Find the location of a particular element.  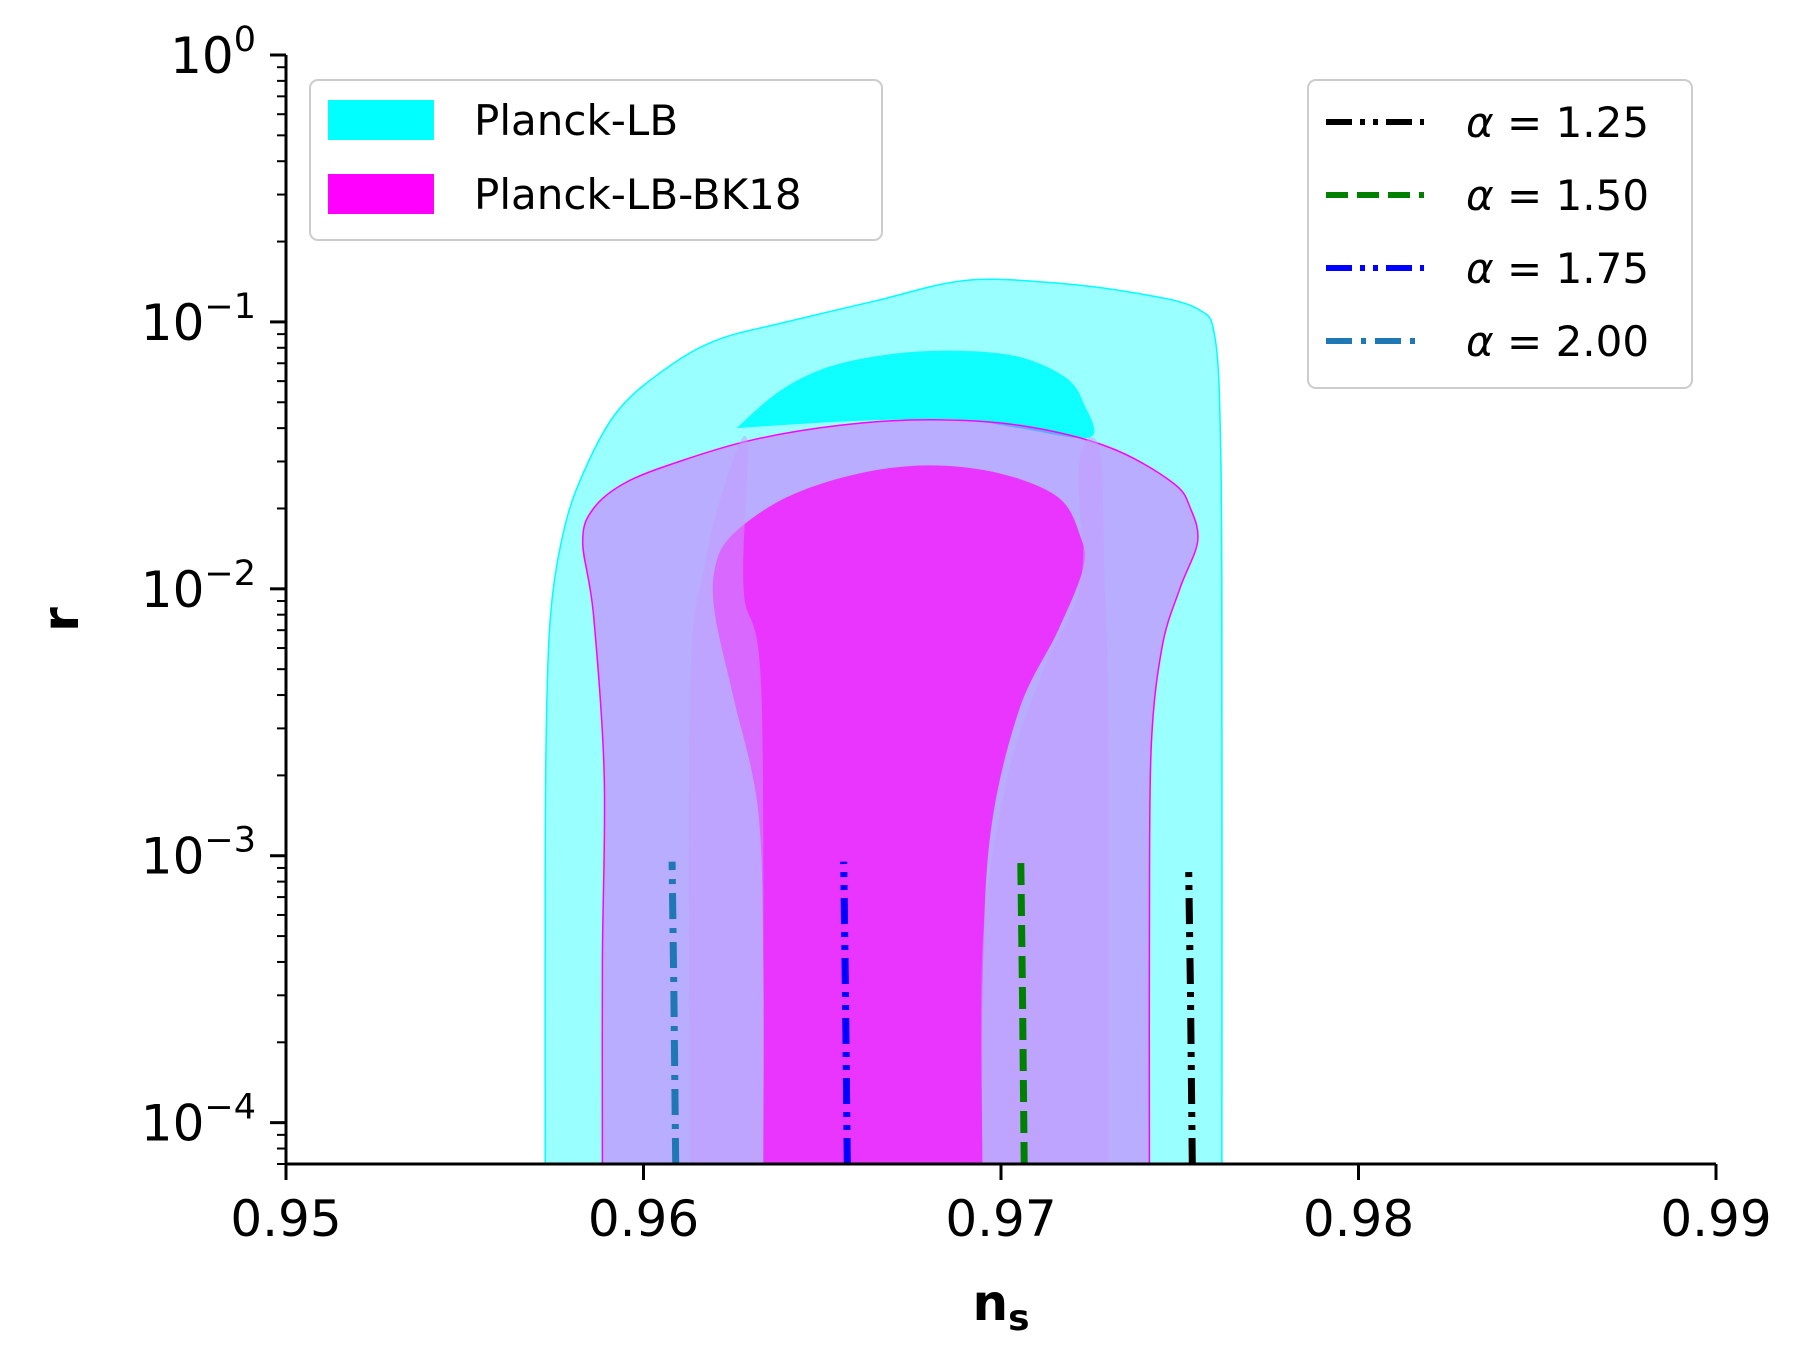

x-tick-label: 0.96 is located at coordinates (643, 1219).